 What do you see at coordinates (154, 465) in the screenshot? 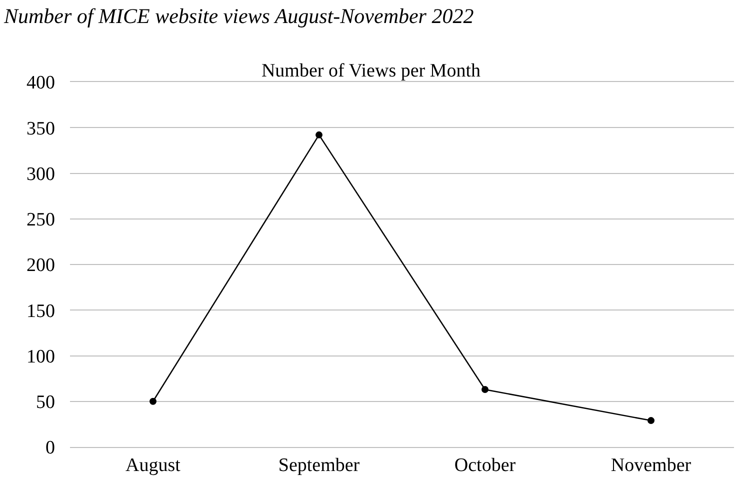
I see `x-tick-label: August` at bounding box center [154, 465].